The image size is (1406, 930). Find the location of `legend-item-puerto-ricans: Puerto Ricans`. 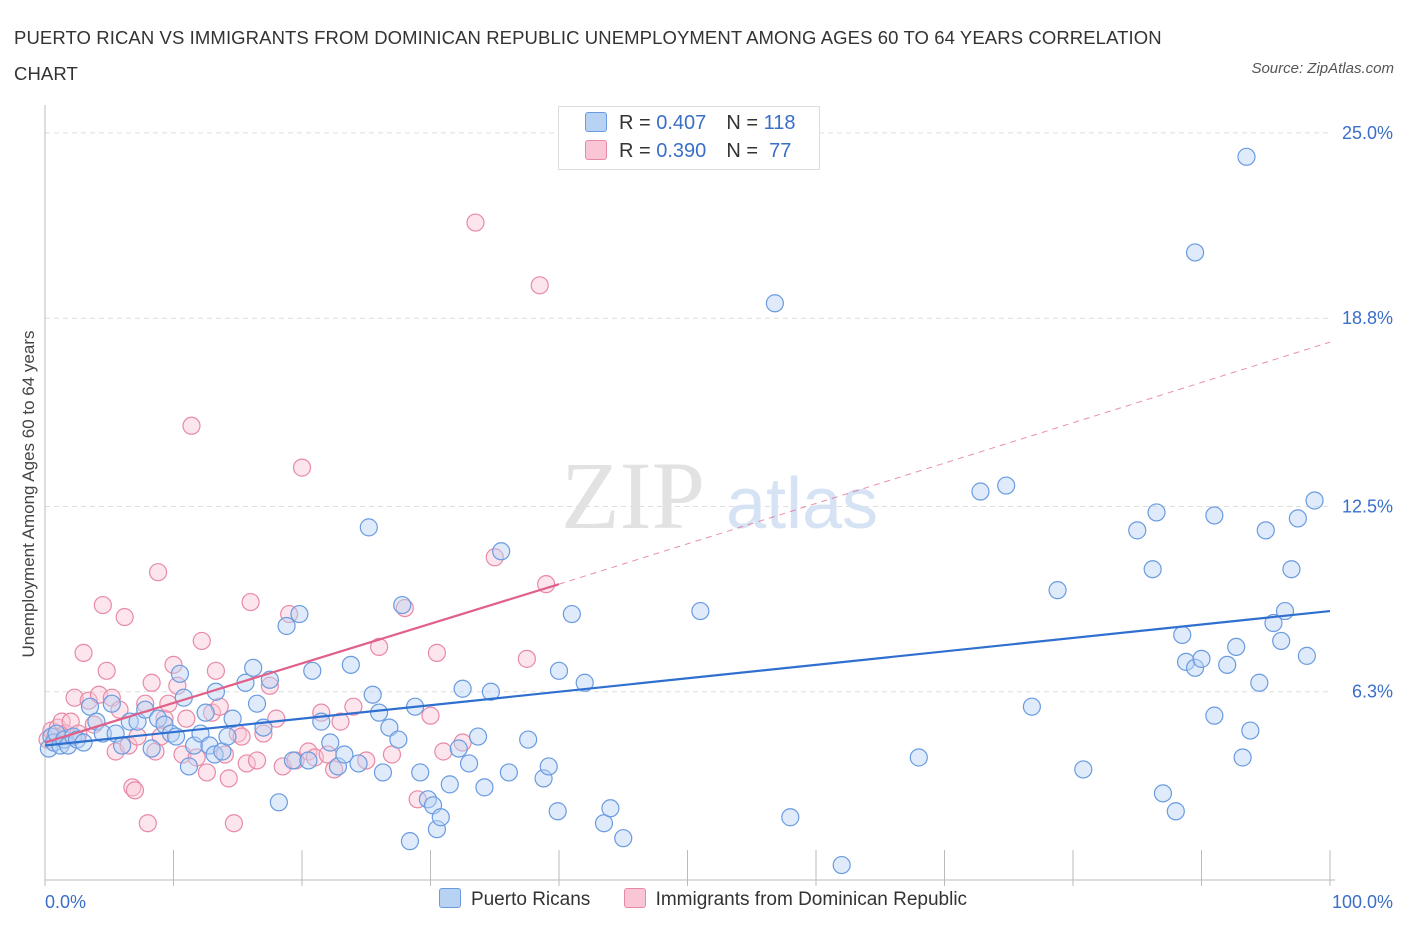

legend-item-puerto-ricans: Puerto Ricans is located at coordinates (514, 899).